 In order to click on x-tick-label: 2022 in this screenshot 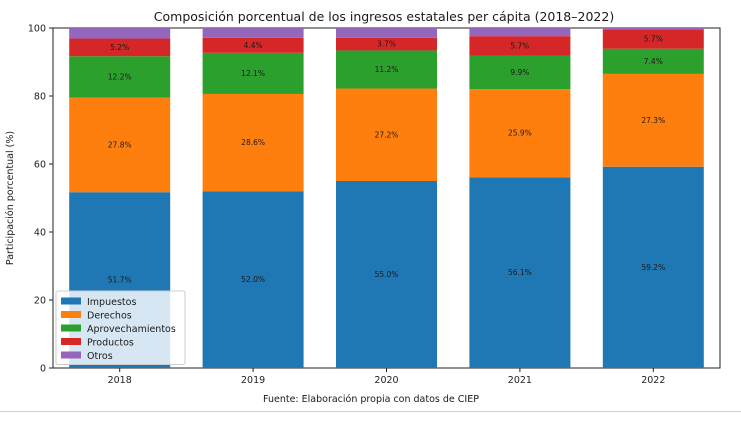, I will do `click(653, 380)`.